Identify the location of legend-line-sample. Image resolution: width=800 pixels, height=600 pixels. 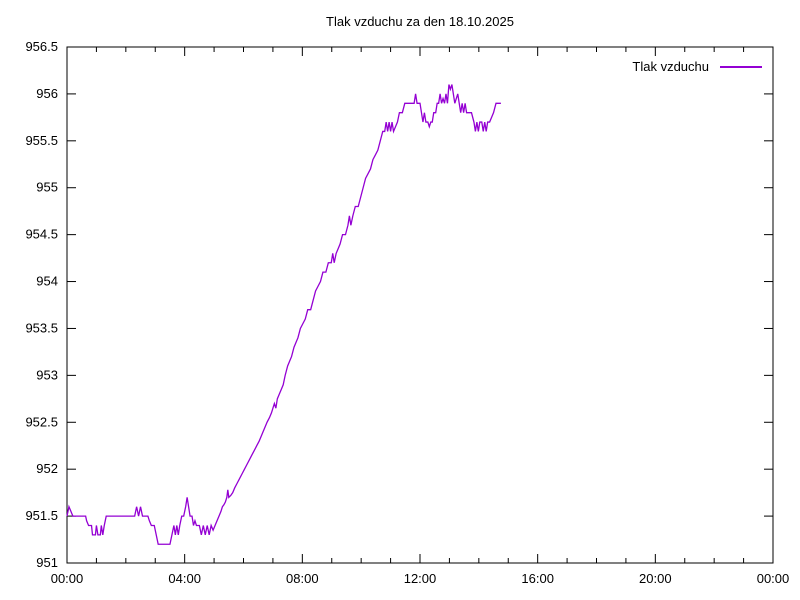
(741, 66).